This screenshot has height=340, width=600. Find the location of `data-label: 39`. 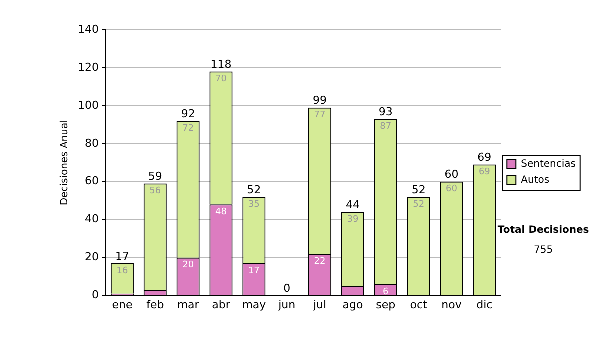

data-label: 39 is located at coordinates (353, 220).